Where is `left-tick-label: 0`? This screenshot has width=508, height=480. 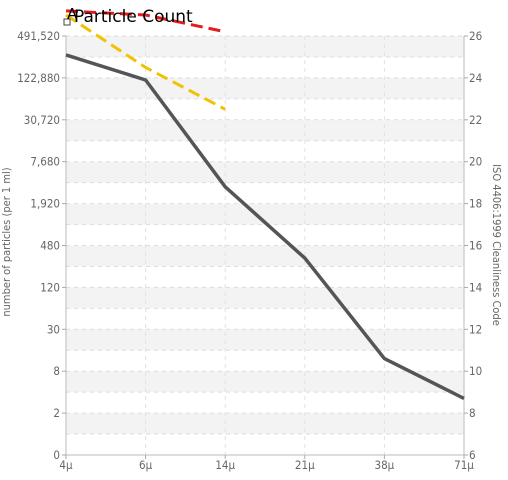 left-tick-label: 0 is located at coordinates (56, 455).